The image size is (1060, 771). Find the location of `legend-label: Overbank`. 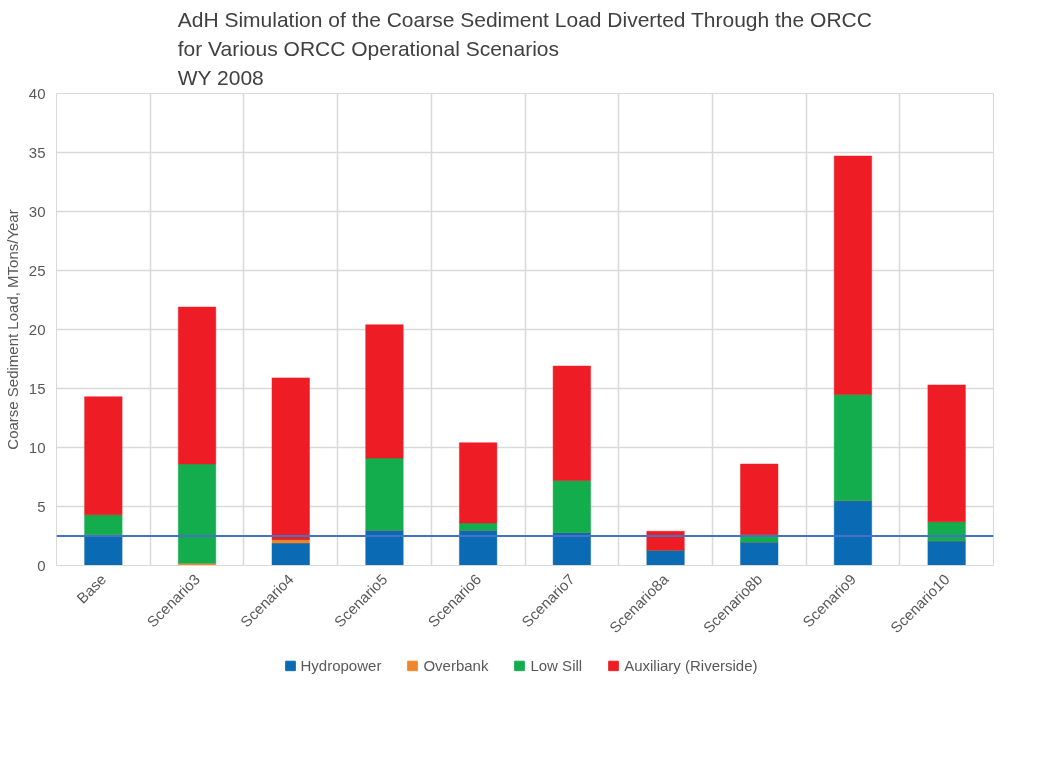

legend-label: Overbank is located at coordinates (456, 665).